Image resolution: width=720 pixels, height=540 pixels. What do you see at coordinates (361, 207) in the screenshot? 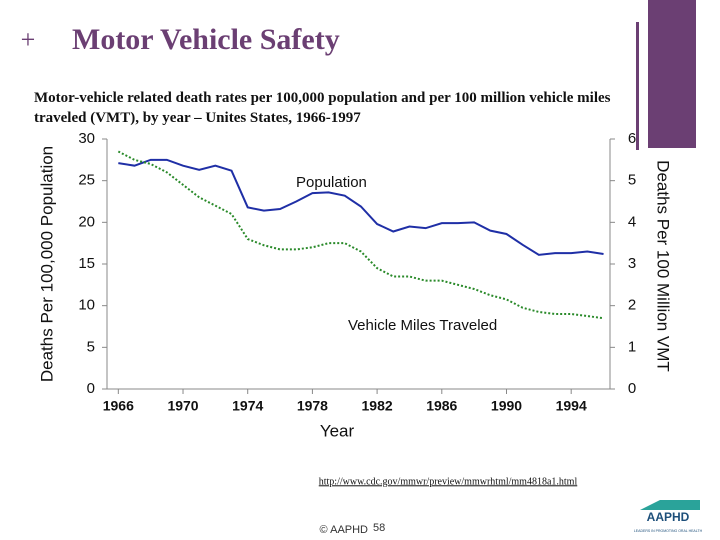
I see `series-line` at bounding box center [361, 207].